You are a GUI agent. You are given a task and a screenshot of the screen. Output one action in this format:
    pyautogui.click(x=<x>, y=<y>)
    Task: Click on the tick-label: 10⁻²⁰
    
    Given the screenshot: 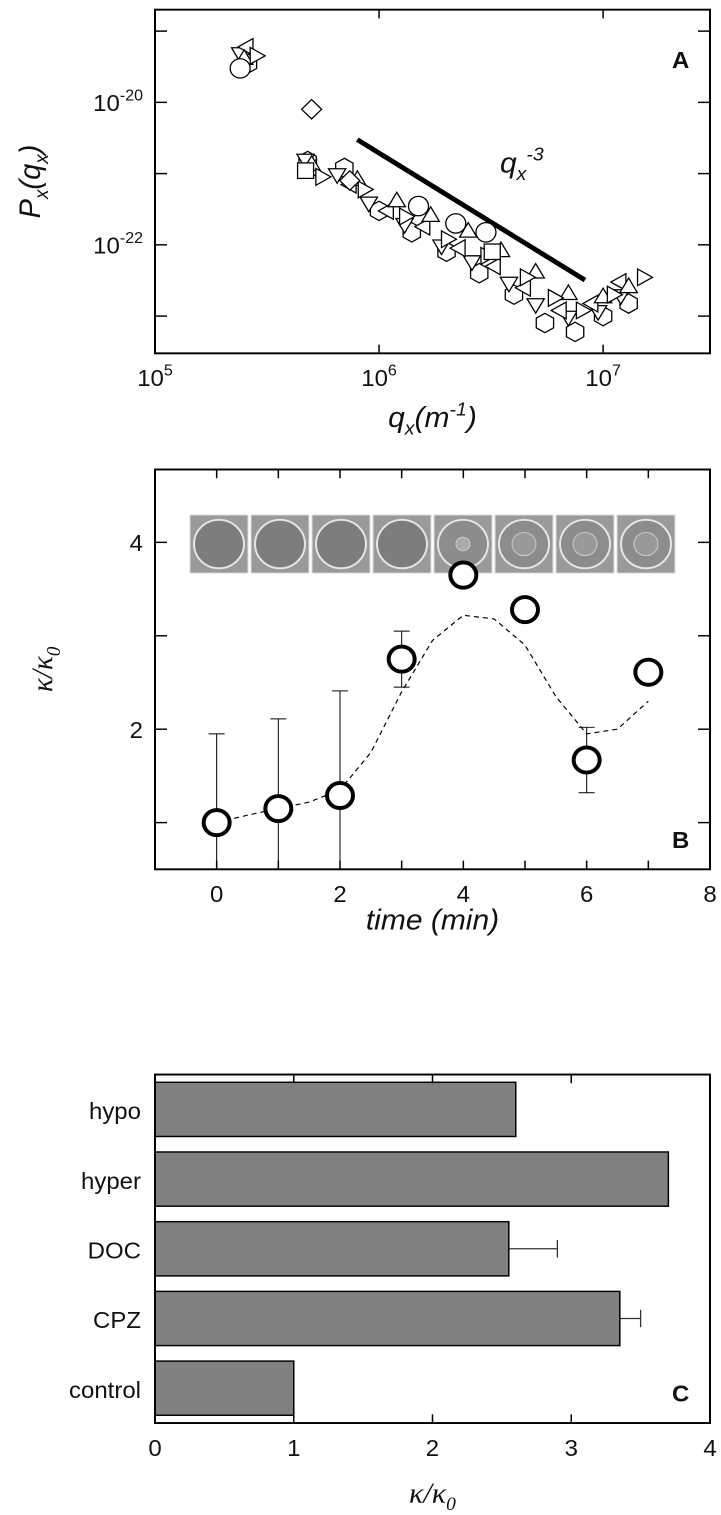 What is the action you would take?
    pyautogui.click(x=118, y=102)
    